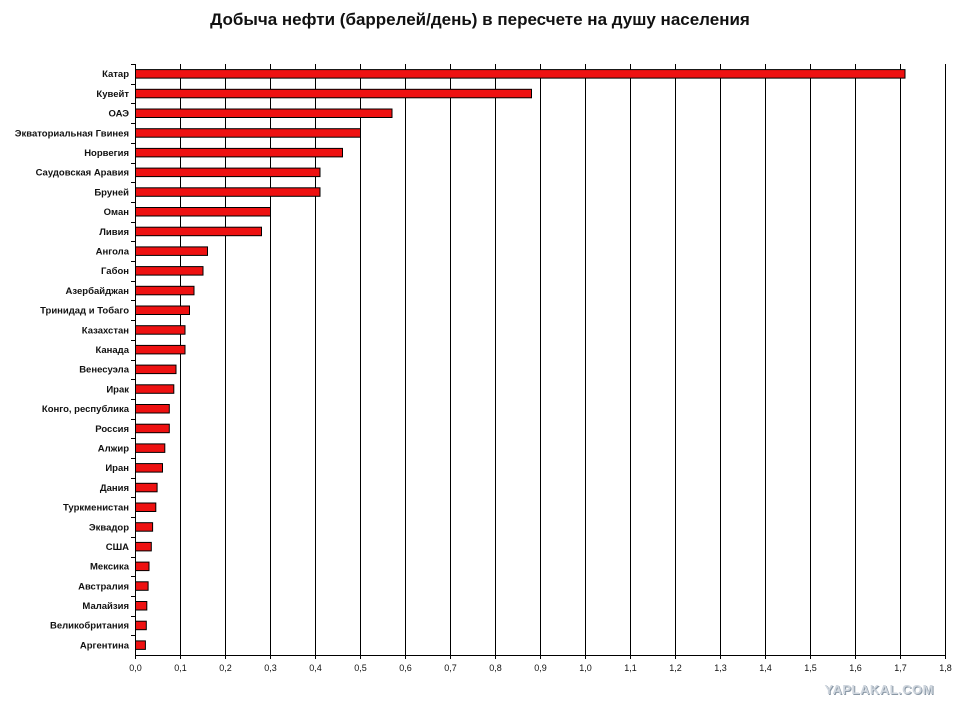 This screenshot has width=960, height=720. What do you see at coordinates (765, 668) in the screenshot?
I see `x-tick-label: 1,4` at bounding box center [765, 668].